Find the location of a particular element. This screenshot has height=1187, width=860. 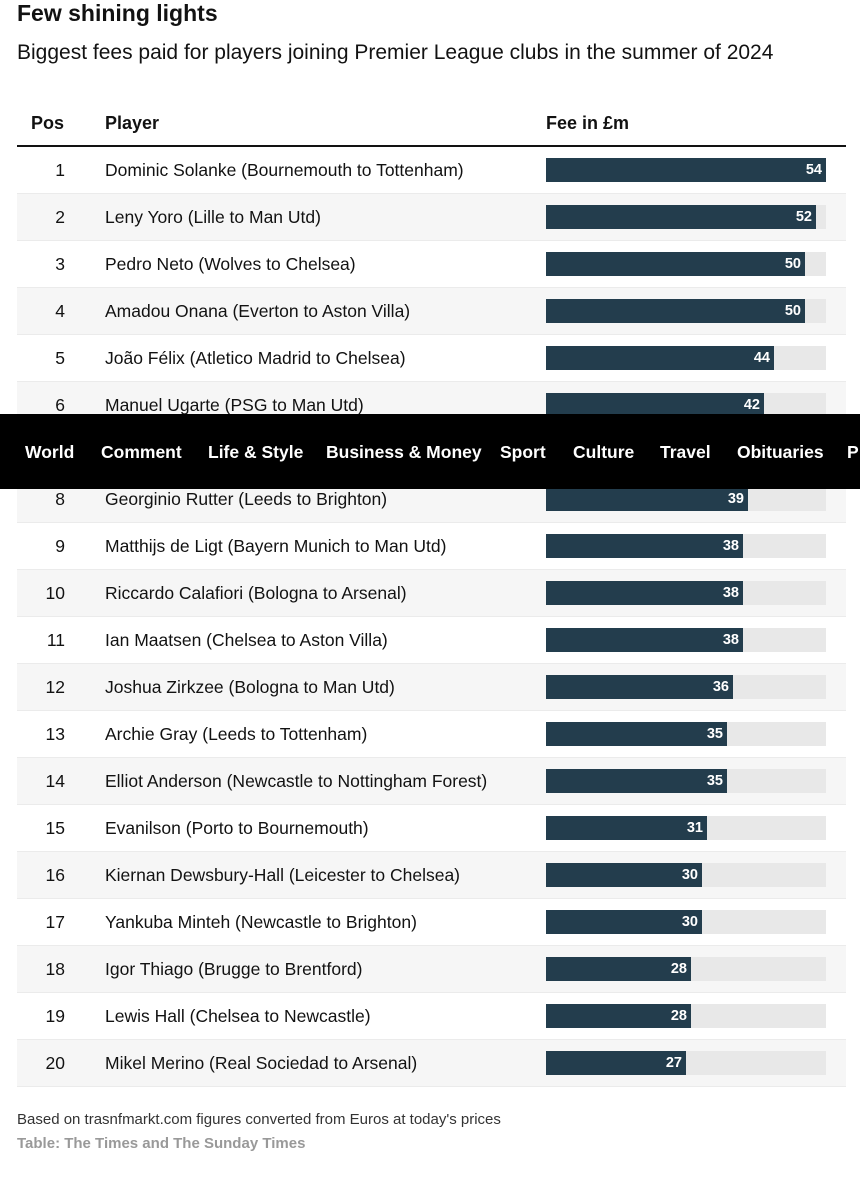

bar-value-label: 27 is located at coordinates (673, 1063).